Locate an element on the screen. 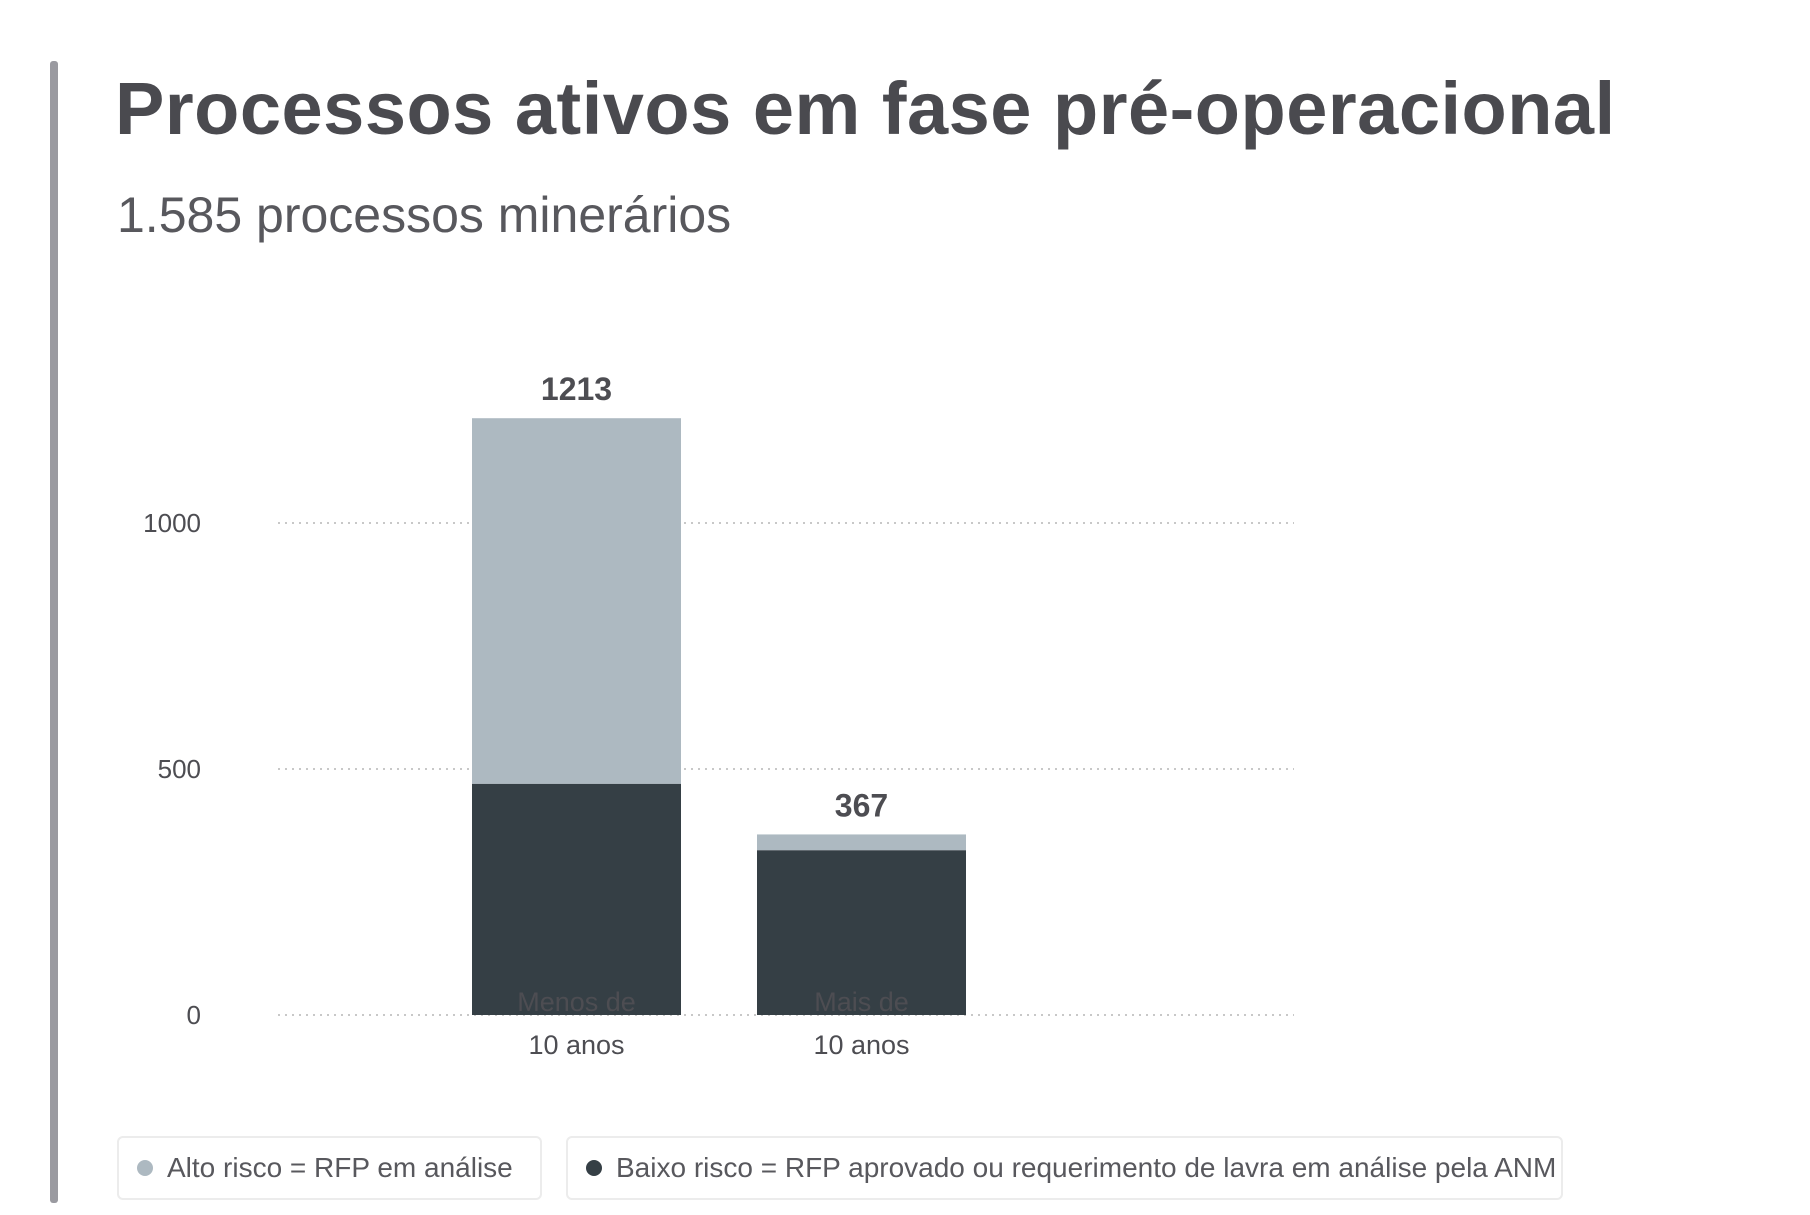 This screenshot has width=1810, height=1215. y-tick-label: 500 is located at coordinates (179, 769).